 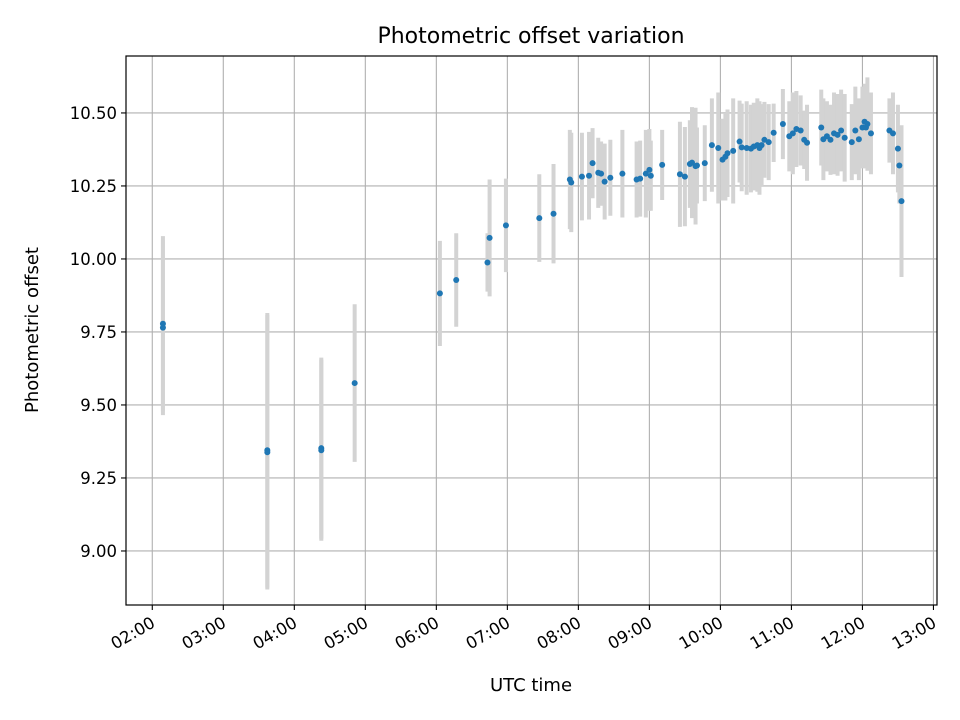 I want to click on x-tick-label: 08:00, so click(x=559, y=633).